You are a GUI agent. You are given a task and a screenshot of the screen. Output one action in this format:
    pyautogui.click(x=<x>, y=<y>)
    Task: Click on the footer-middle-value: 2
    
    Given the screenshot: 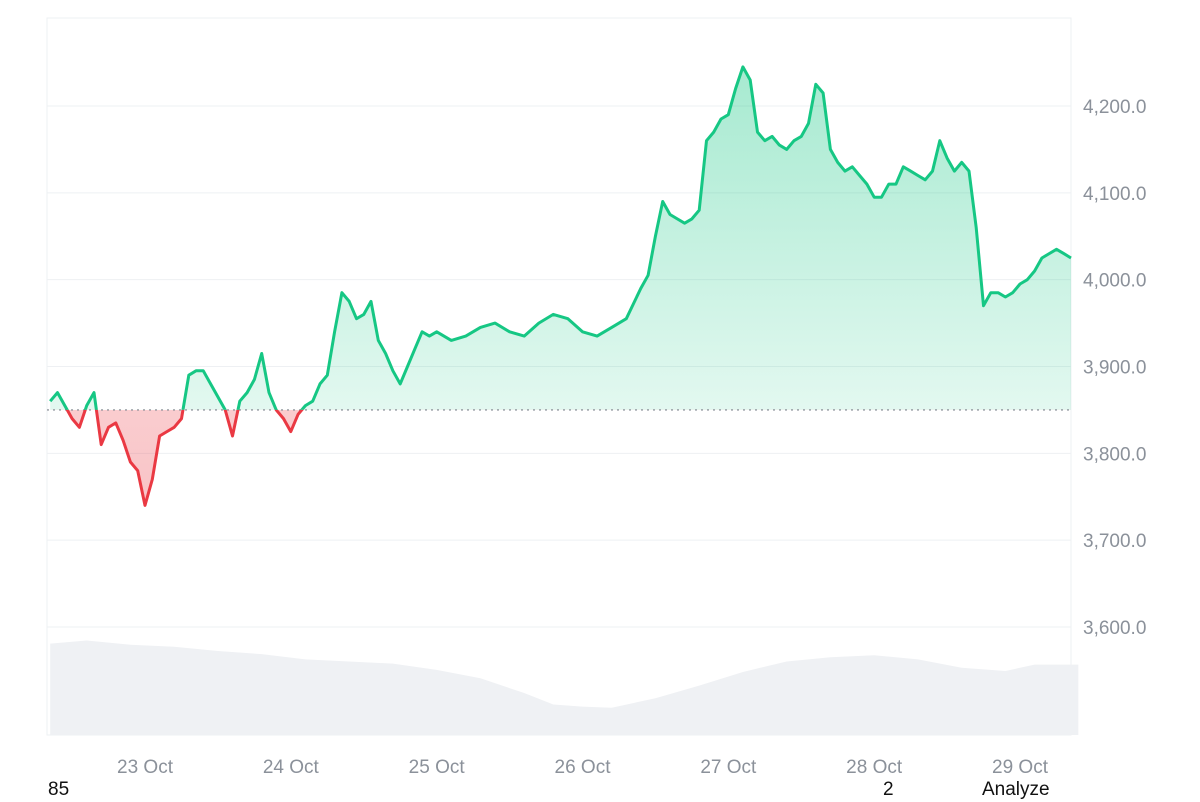 What is the action you would take?
    pyautogui.click(x=888, y=789)
    